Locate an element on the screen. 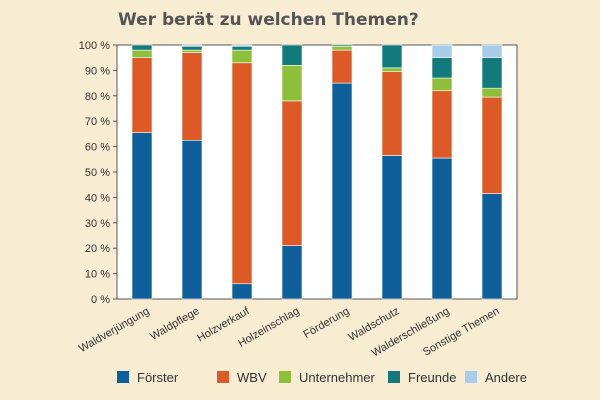 This screenshot has height=400, width=600. y-tick-label: 10 % is located at coordinates (97, 275).